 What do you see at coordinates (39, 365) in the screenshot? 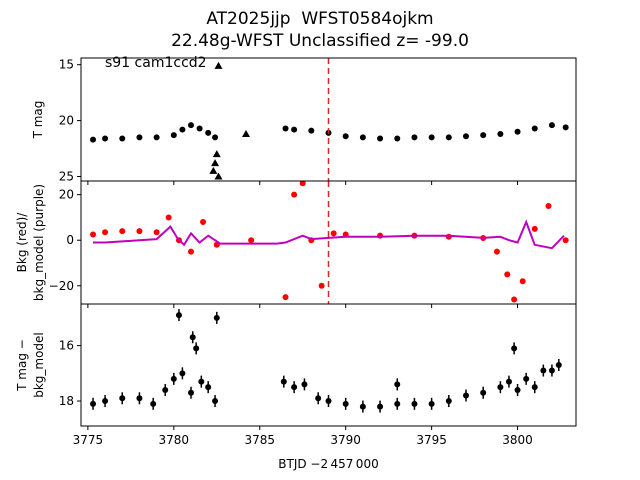
I see `y-axis-label: bkg_model` at bounding box center [39, 365].